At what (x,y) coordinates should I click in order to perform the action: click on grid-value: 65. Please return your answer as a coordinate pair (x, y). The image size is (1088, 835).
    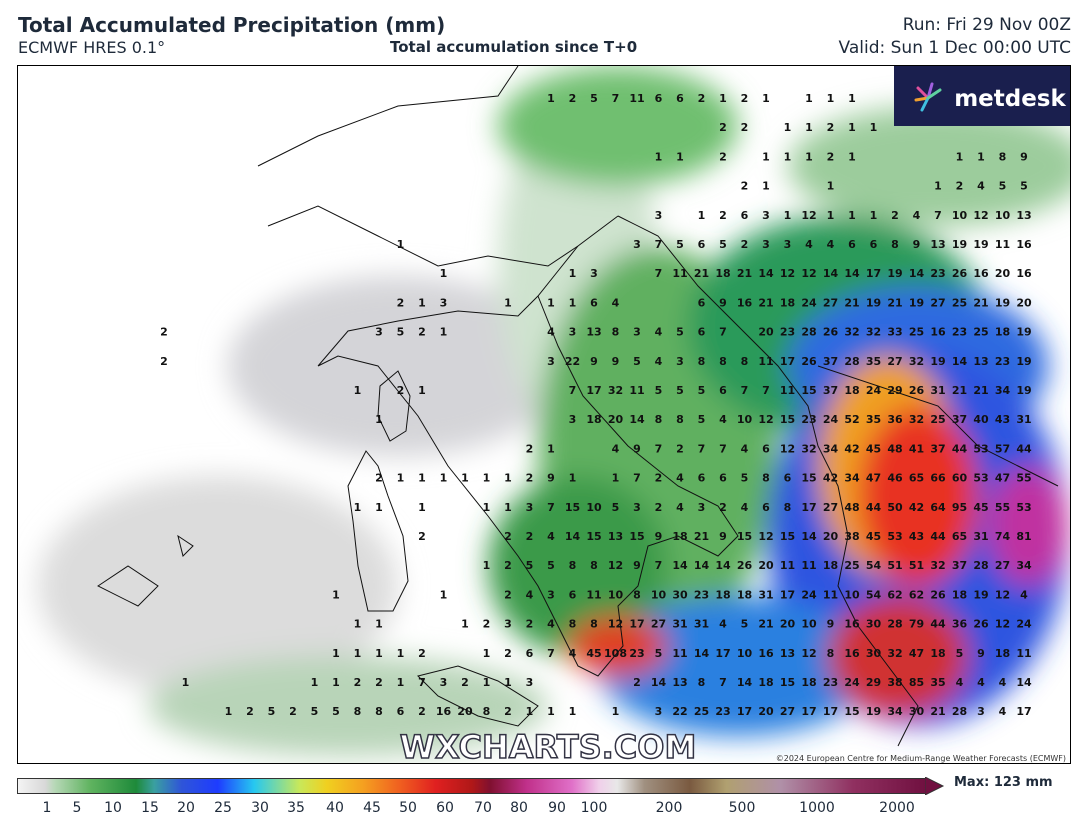
    Looking at the image, I should click on (959, 536).